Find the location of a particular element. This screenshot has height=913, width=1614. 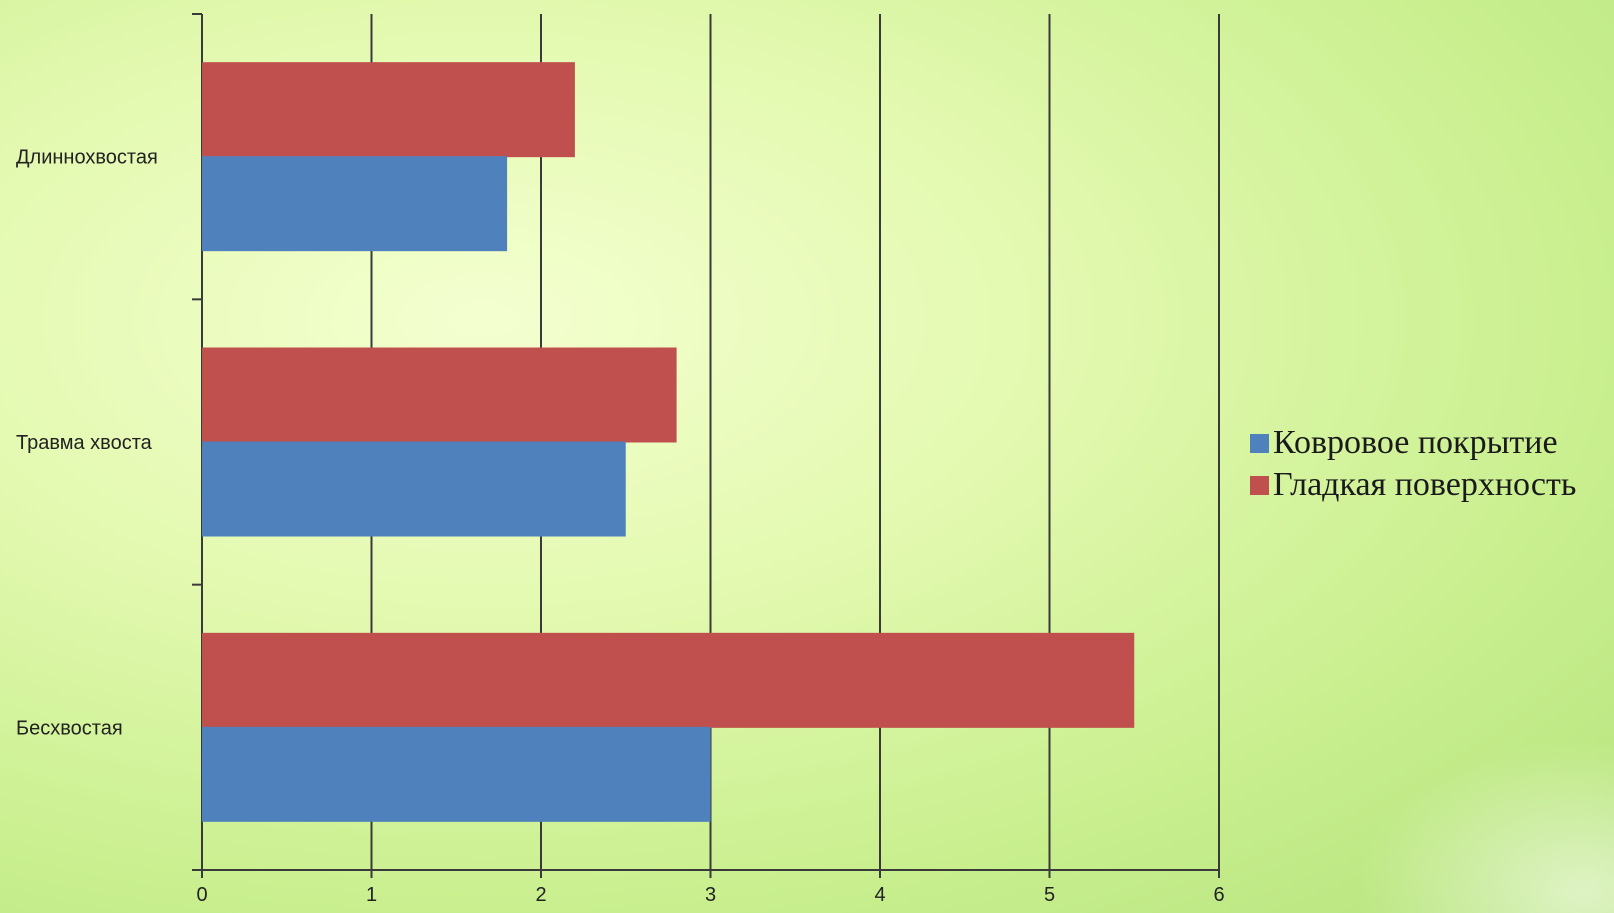

legend-swatch-carpet is located at coordinates (1259, 443).